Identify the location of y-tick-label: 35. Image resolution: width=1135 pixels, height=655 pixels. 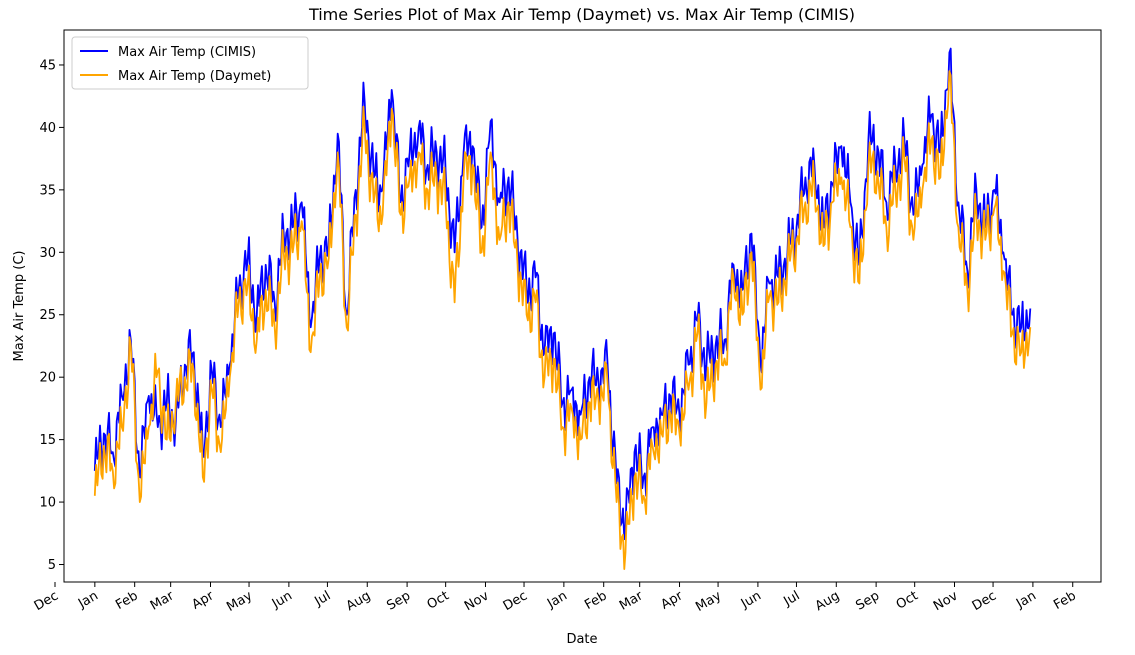
(47, 190).